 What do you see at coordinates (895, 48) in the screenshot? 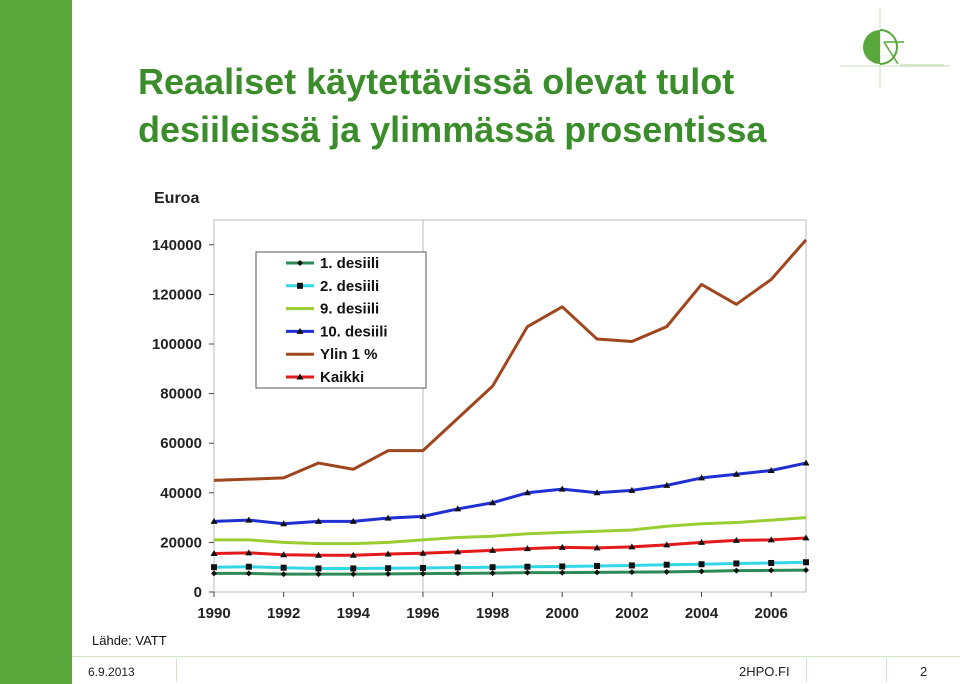
I see `organization-logo` at bounding box center [895, 48].